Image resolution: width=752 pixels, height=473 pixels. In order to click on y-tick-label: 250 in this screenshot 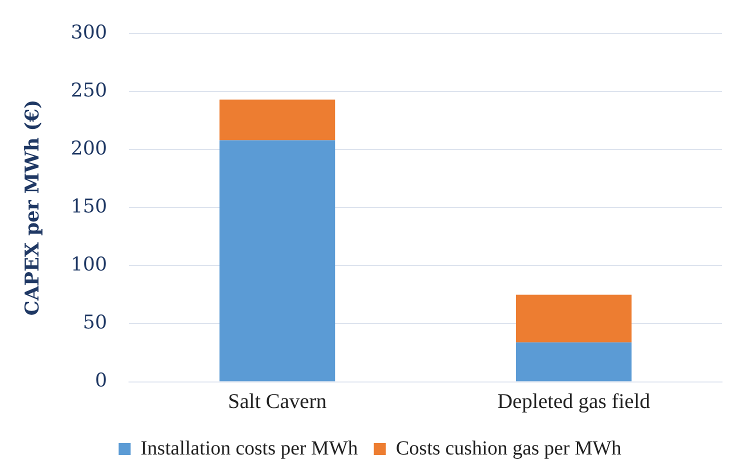, I will do `click(89, 90)`.